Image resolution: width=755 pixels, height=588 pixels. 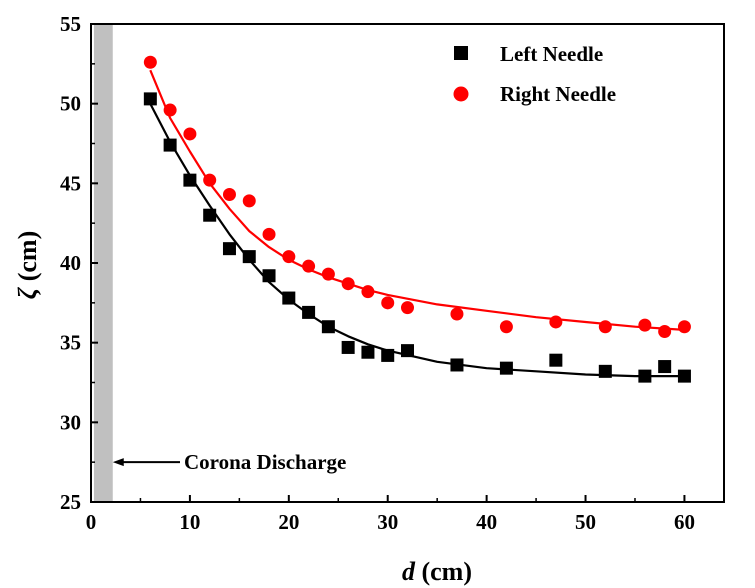 I want to click on x-tick-label: 40, so click(x=486, y=522).